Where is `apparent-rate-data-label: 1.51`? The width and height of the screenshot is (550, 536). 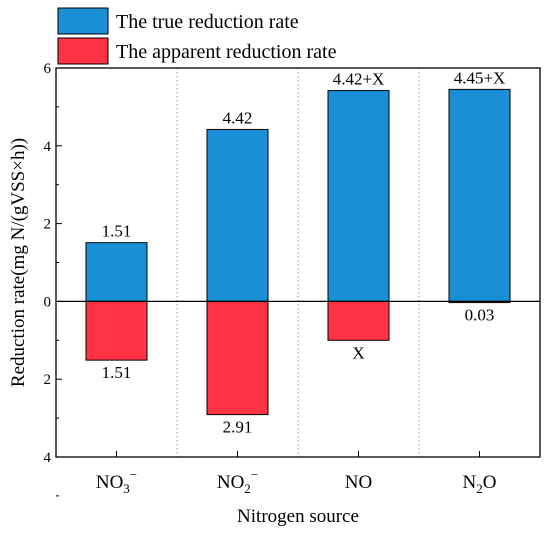 apparent-rate-data-label: 1.51 is located at coordinates (117, 372).